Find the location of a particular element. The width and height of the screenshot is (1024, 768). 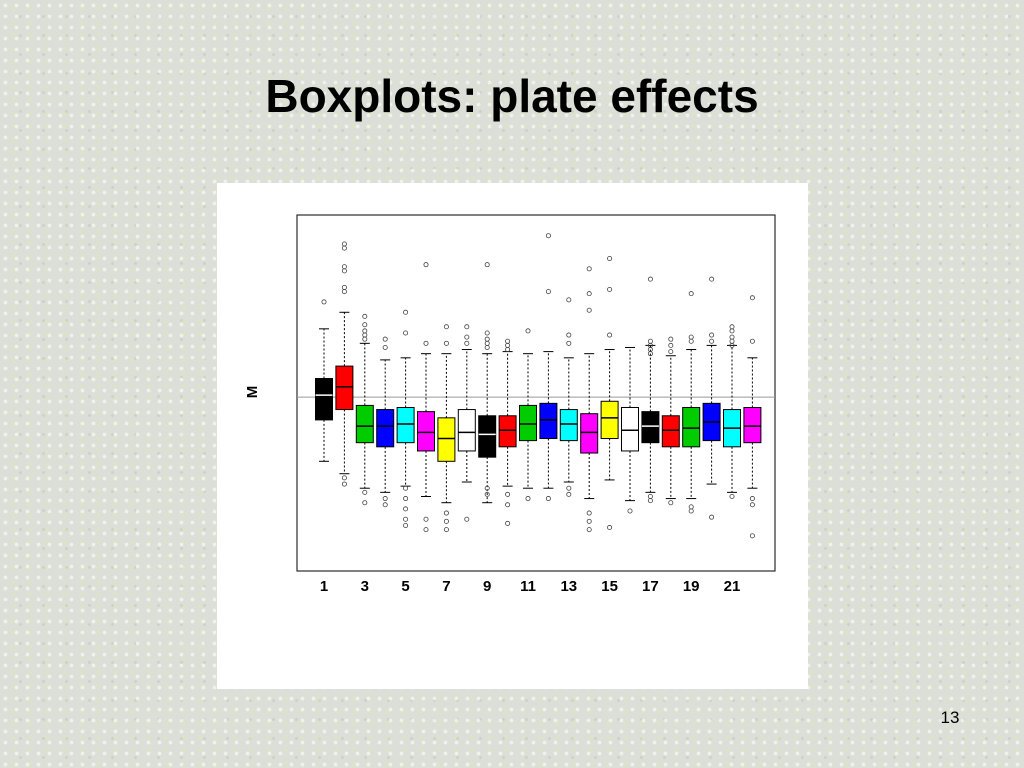

x-tick-label: 13 is located at coordinates (568, 586).